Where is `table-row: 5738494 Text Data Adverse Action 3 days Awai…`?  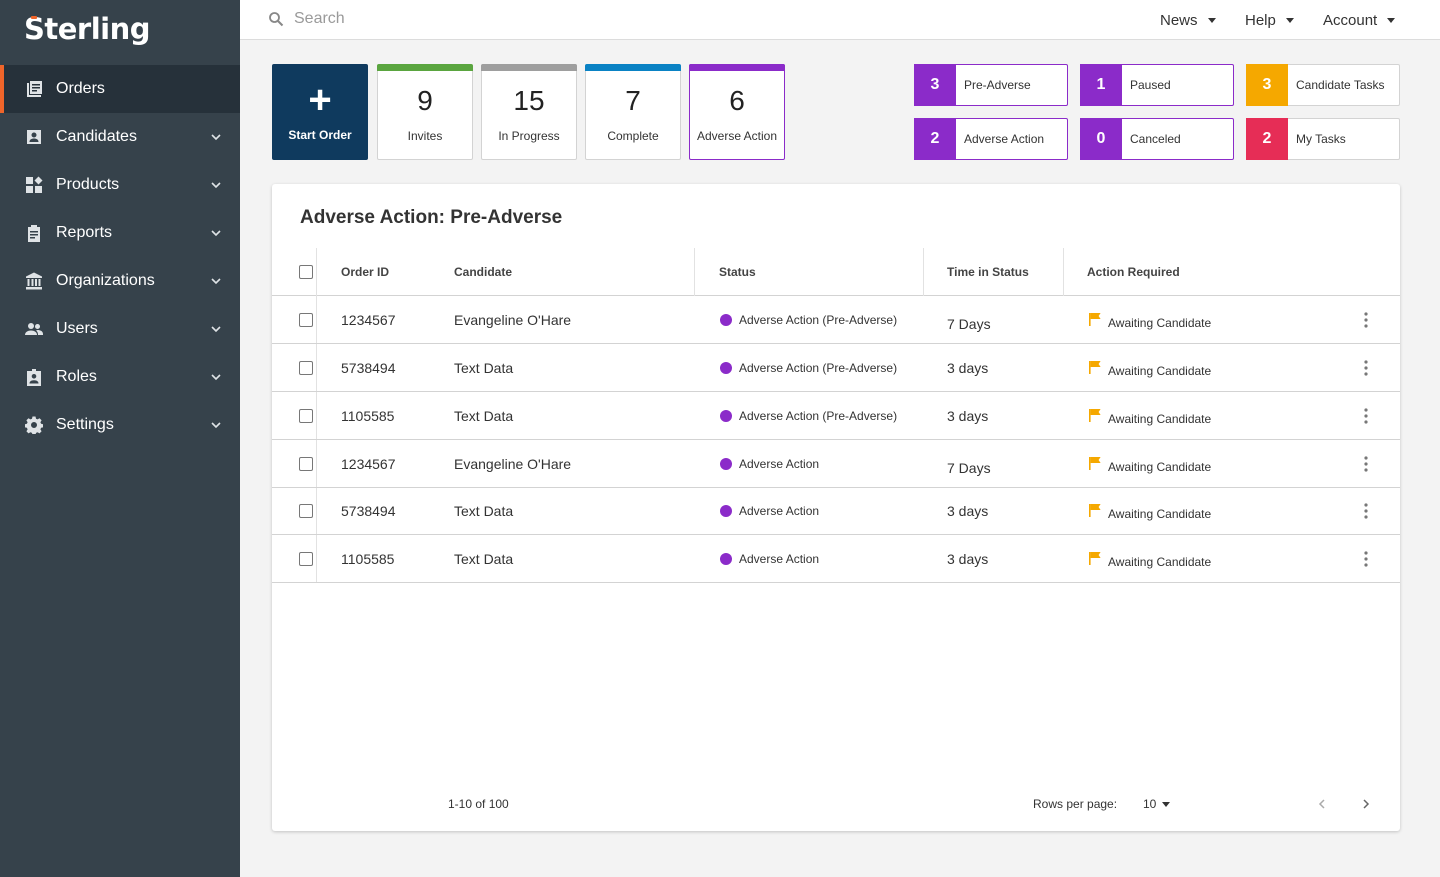
table-row: 5738494 Text Data Adverse Action 3 days Awai… is located at coordinates (836, 511).